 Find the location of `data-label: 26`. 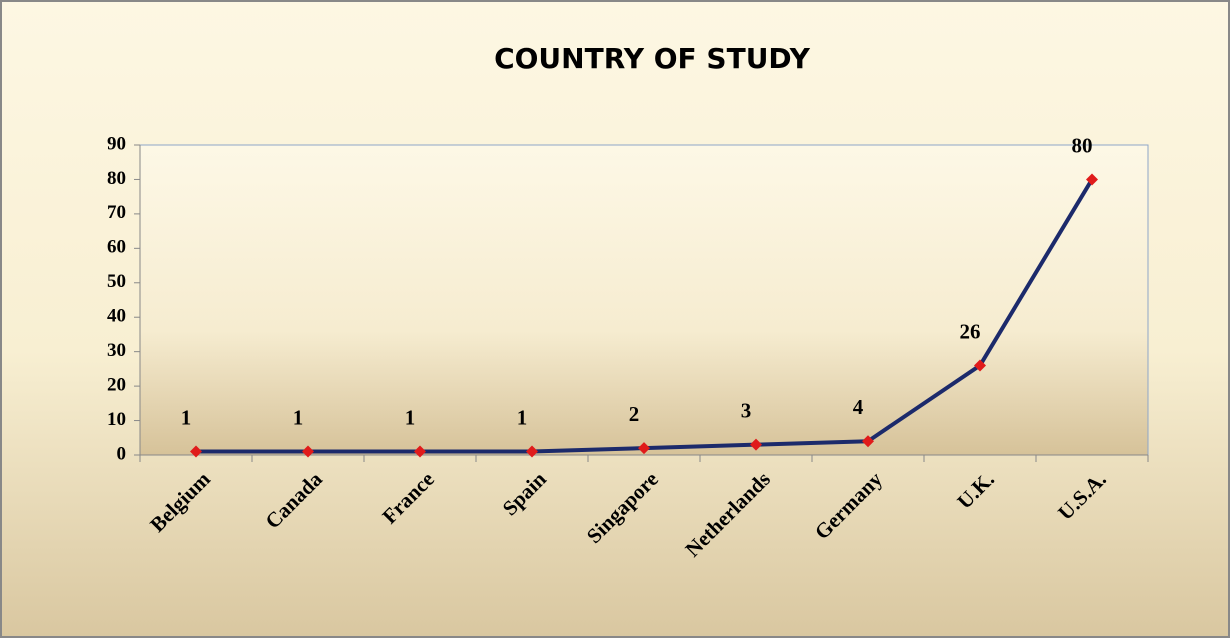

data-label: 26 is located at coordinates (970, 331).